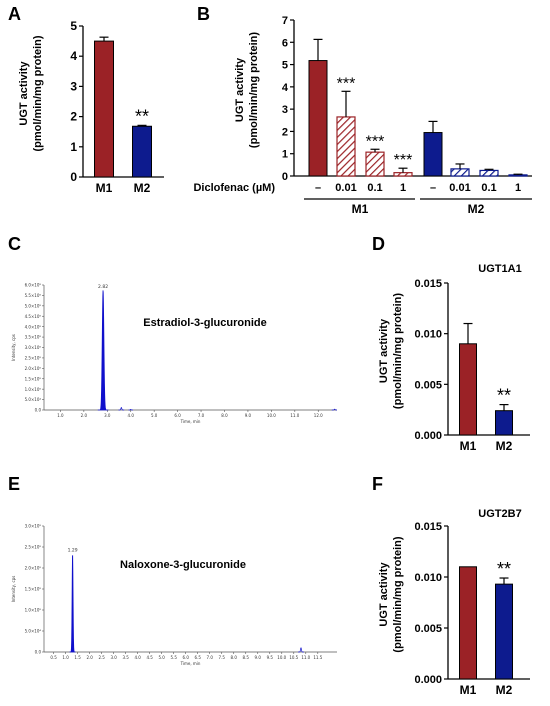 The height and width of the screenshot is (706, 550). Describe the element at coordinates (183, 565) in the screenshot. I see `chromatogram-title: Naloxone-3-glucuronide` at that location.